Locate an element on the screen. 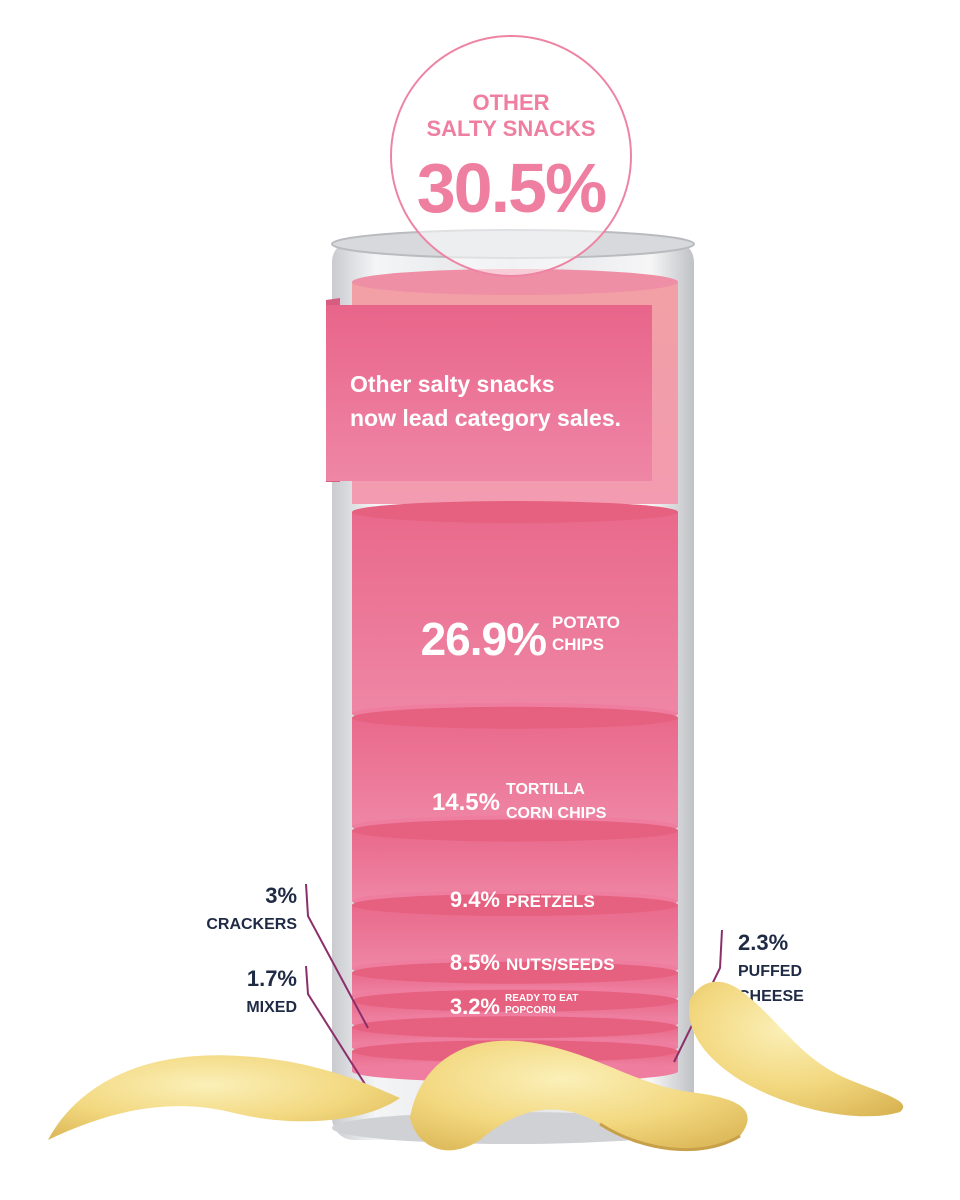 This screenshot has width=960, height=1200. puffed-line2: CHEESE is located at coordinates (771, 996).